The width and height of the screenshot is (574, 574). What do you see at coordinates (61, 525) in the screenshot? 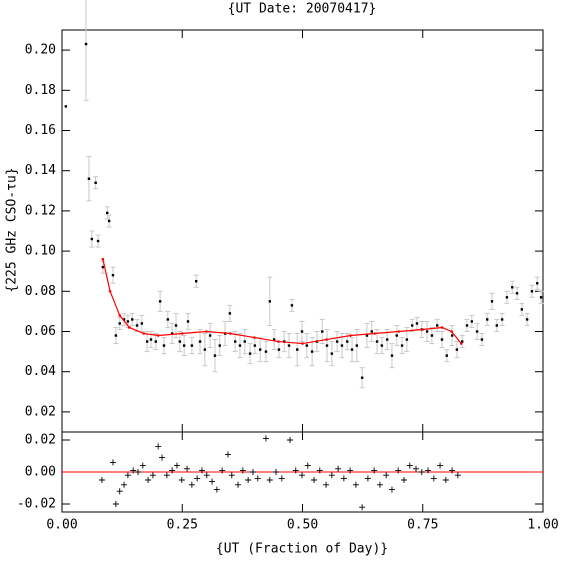
I see `x-tick-label: 0.00` at bounding box center [61, 525].